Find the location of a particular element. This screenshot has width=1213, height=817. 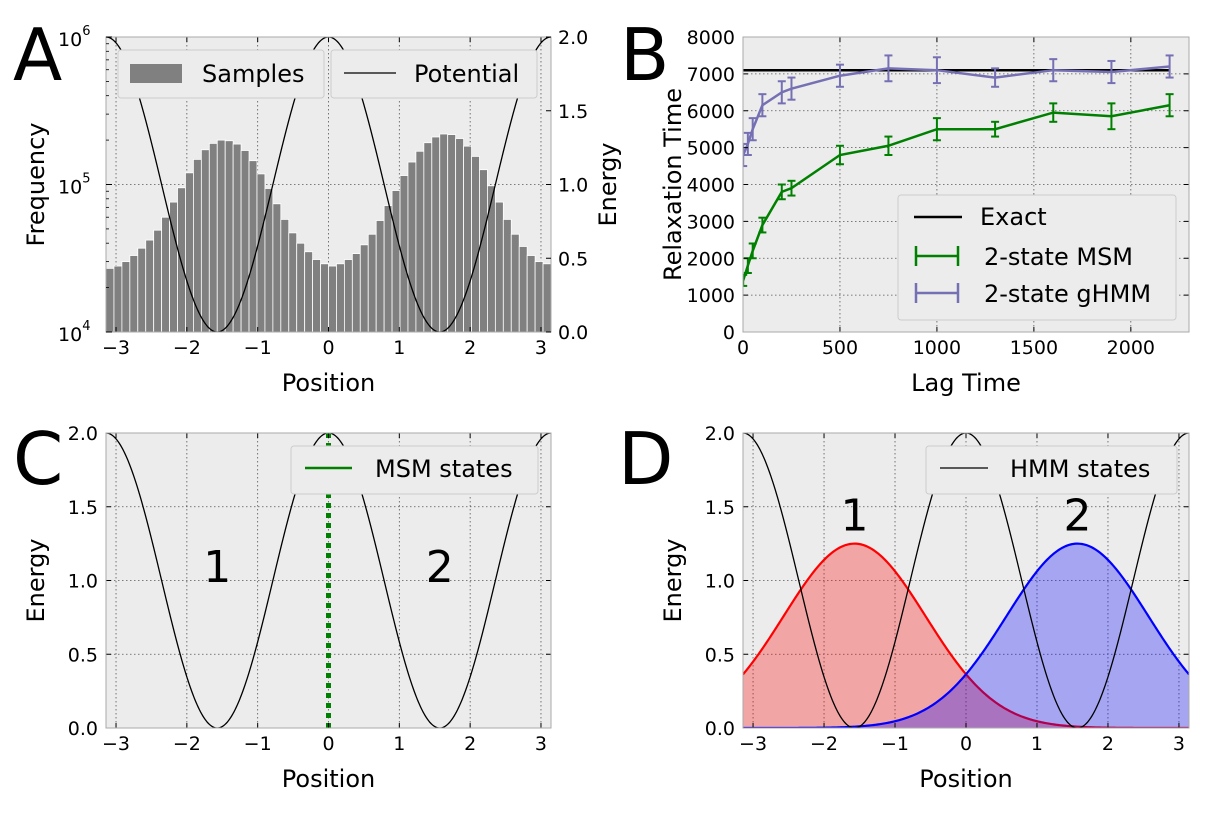

state-2-fill is located at coordinates (966, 635).